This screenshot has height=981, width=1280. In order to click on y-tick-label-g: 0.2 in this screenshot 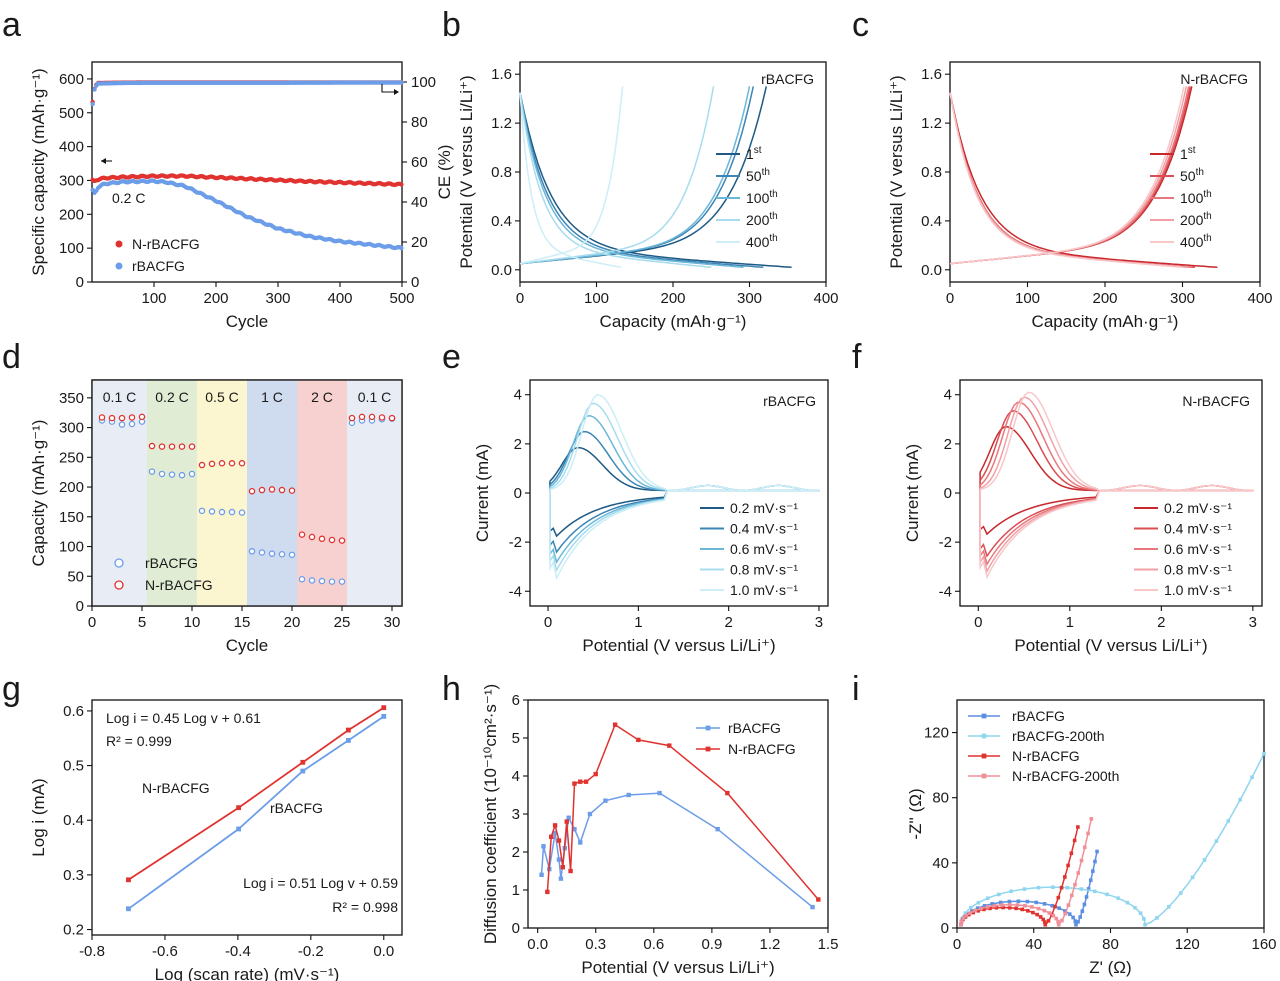, I will do `click(73, 930)`.